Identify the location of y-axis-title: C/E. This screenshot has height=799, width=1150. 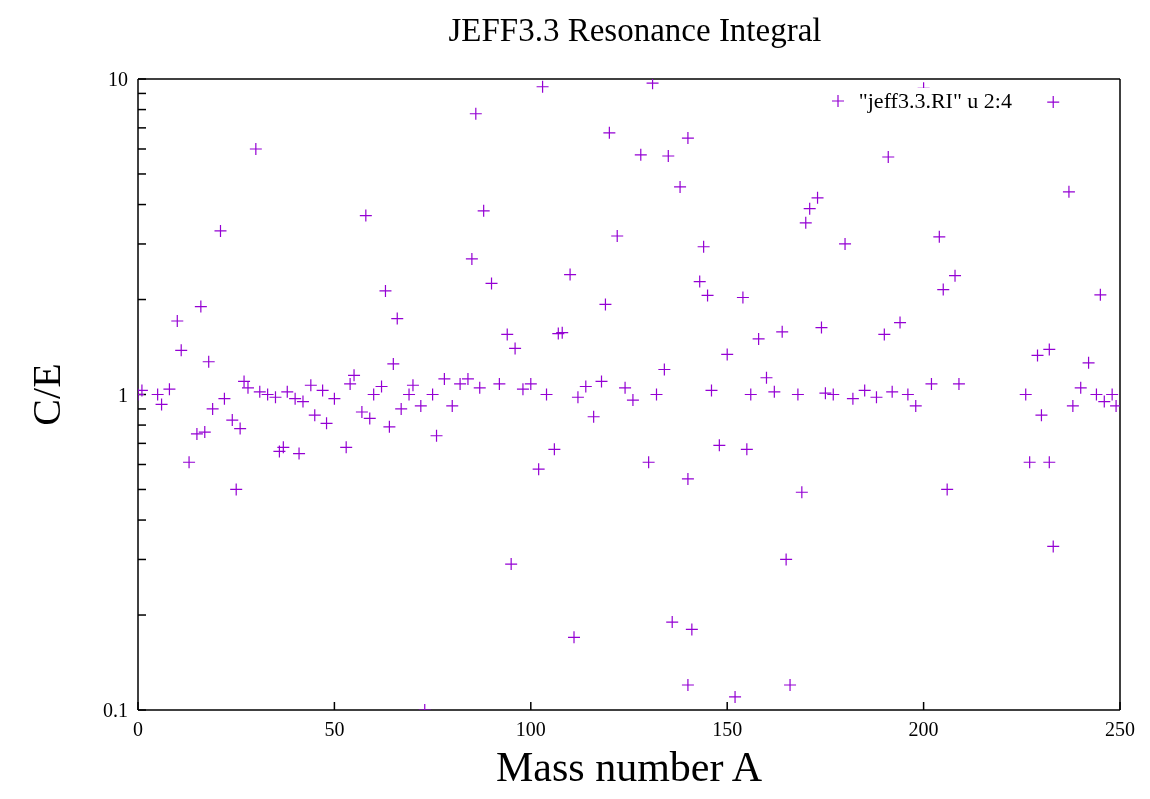
(47, 394).